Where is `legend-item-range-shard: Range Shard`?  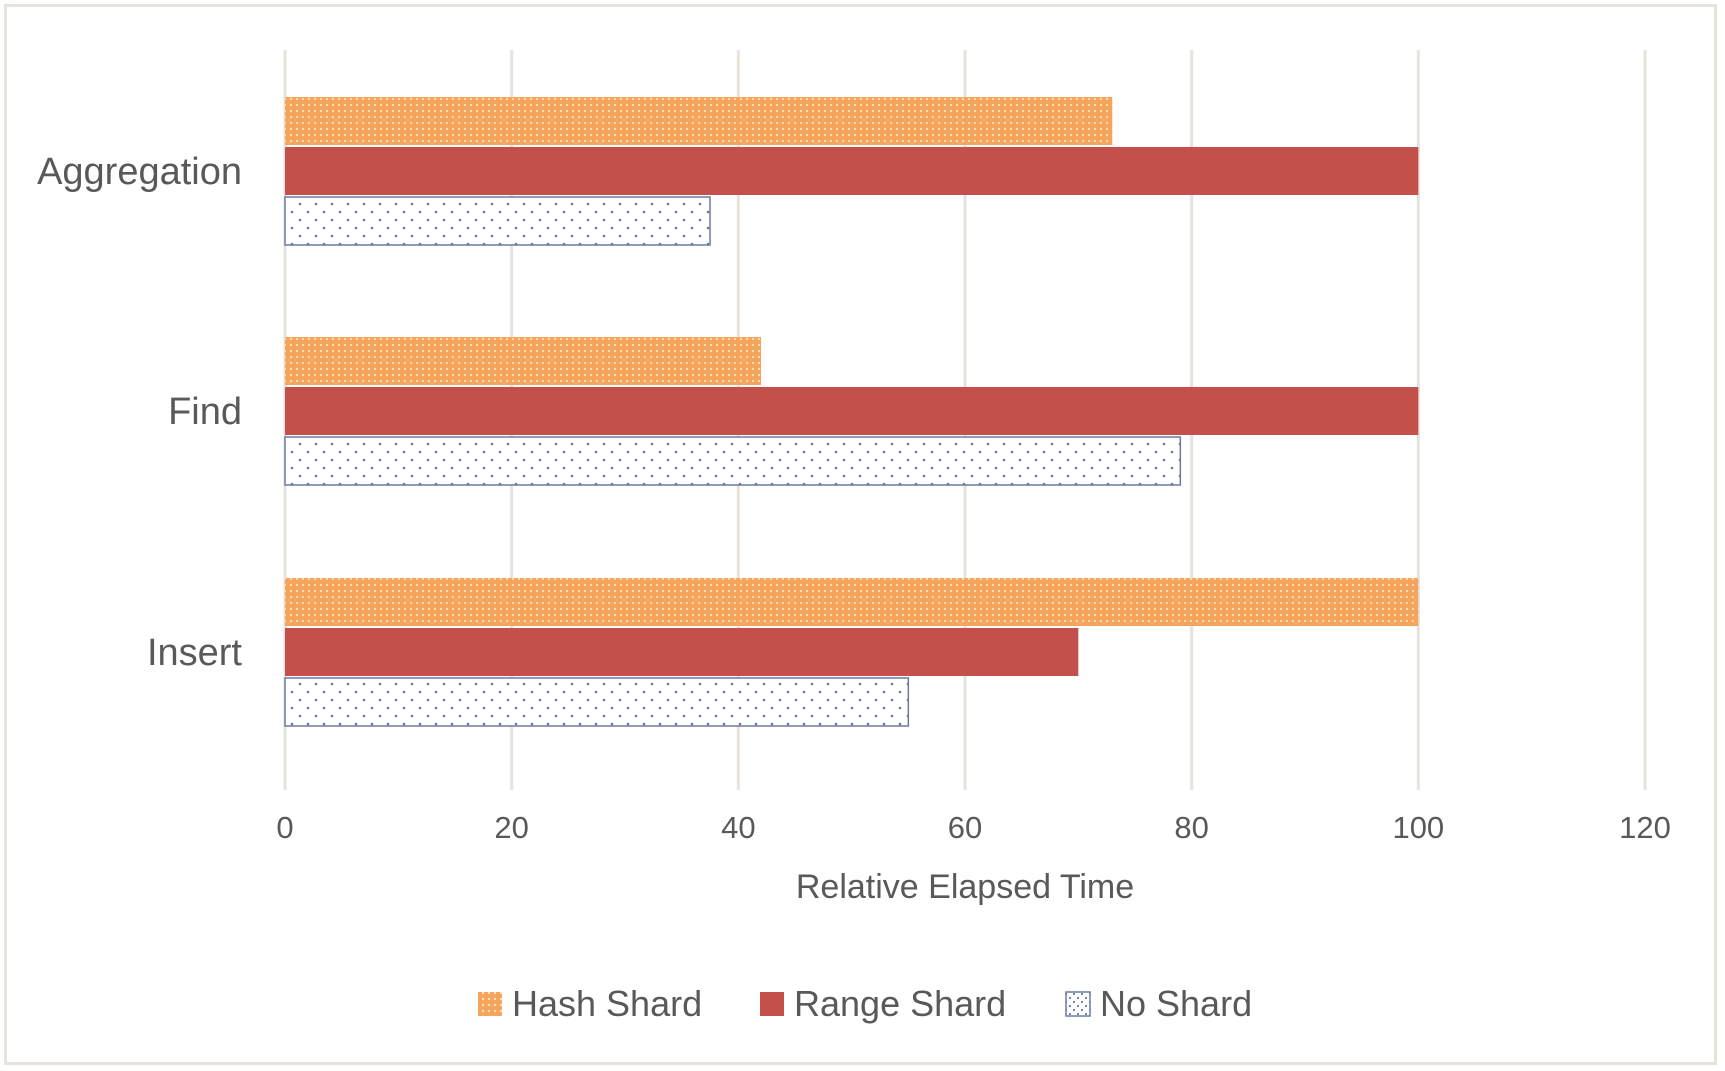
legend-item-range-shard: Range Shard is located at coordinates (883, 1003).